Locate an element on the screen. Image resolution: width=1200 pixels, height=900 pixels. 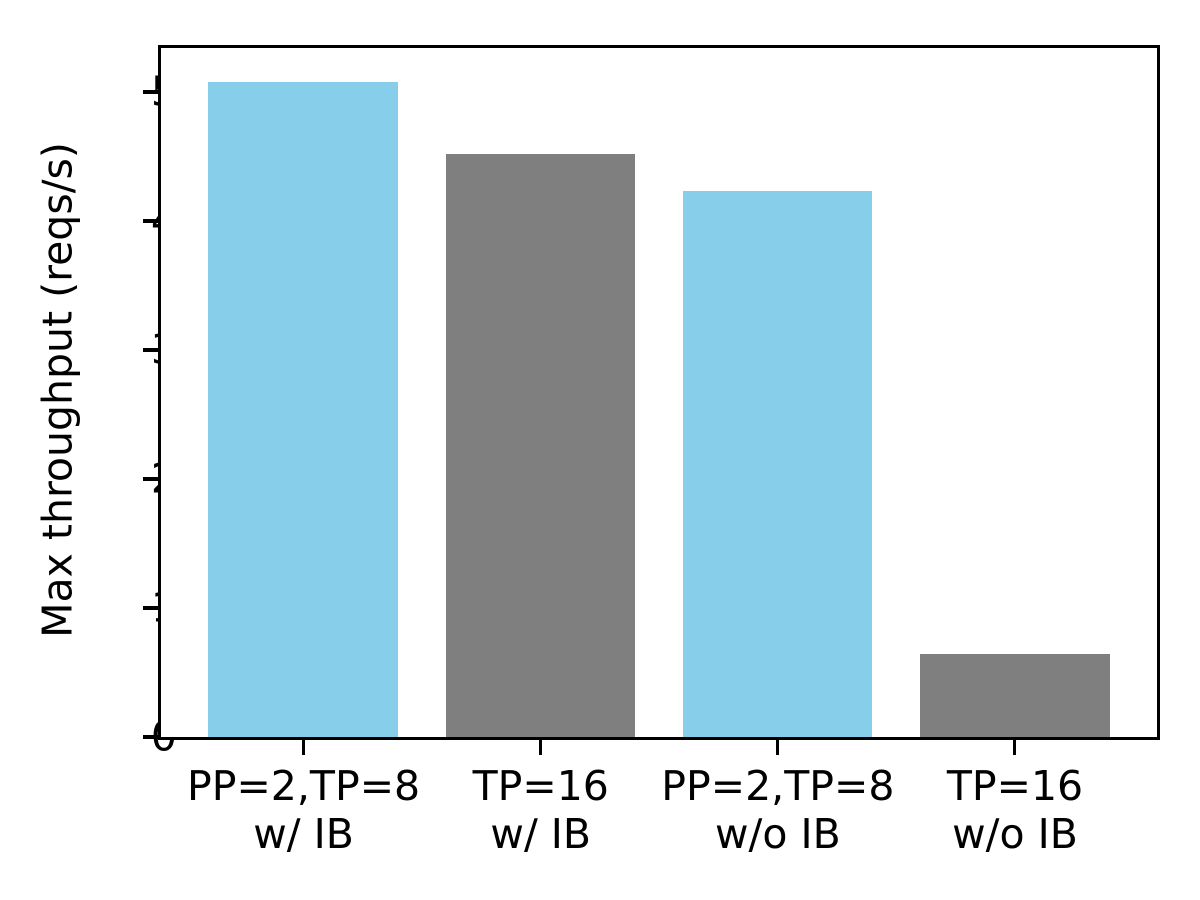
x-tick-label-2: PP=2,TP=8 w/o IB is located at coordinates (778, 810).